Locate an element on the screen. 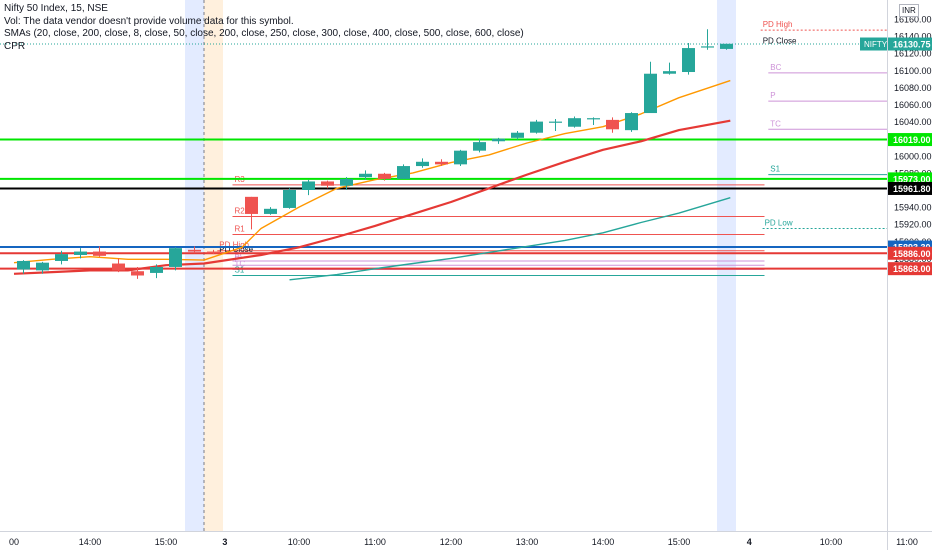 This screenshot has height=550, width=932. price-badge-label: 15961.80 is located at coordinates (912, 189).